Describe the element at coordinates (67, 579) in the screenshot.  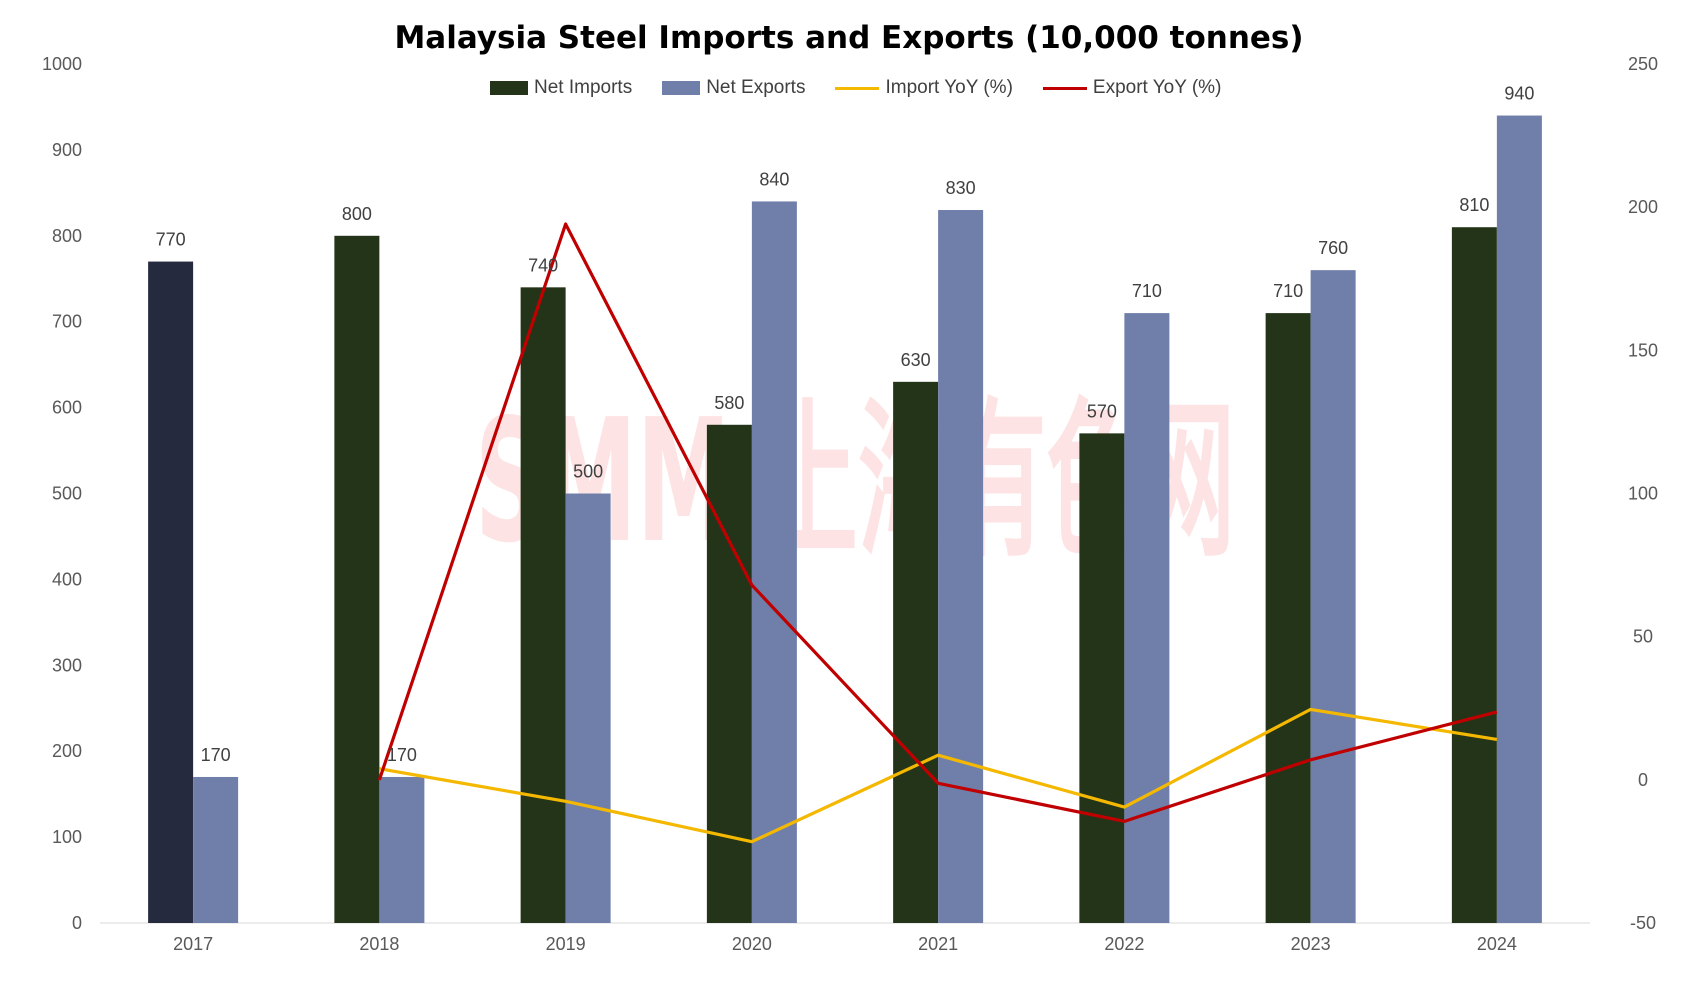
I see `y-left-tick-label: 400` at that location.